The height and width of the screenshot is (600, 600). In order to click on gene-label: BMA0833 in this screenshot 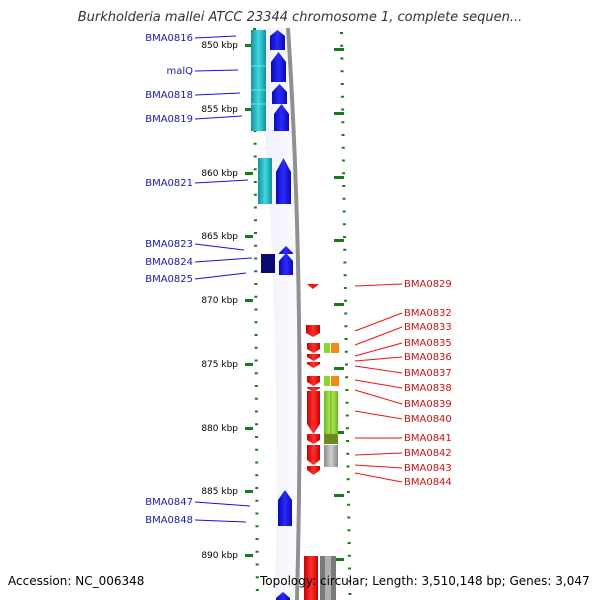, I will do `click(428, 327)`.